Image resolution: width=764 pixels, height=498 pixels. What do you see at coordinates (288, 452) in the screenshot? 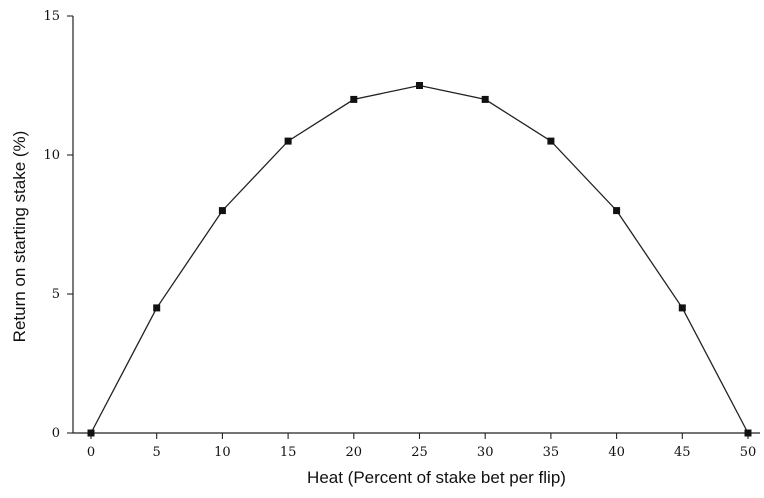
I see `x-tick-label: 15` at bounding box center [288, 452].